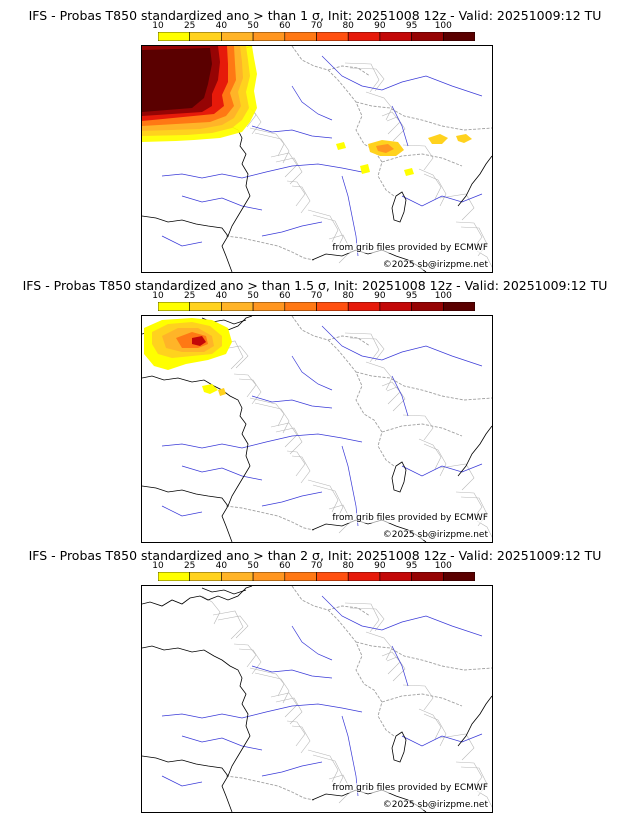 The width and height of the screenshot is (630, 828). Describe the element at coordinates (410, 248) in the screenshot. I see `source-credit: from grib files provided by ECMWF` at that location.